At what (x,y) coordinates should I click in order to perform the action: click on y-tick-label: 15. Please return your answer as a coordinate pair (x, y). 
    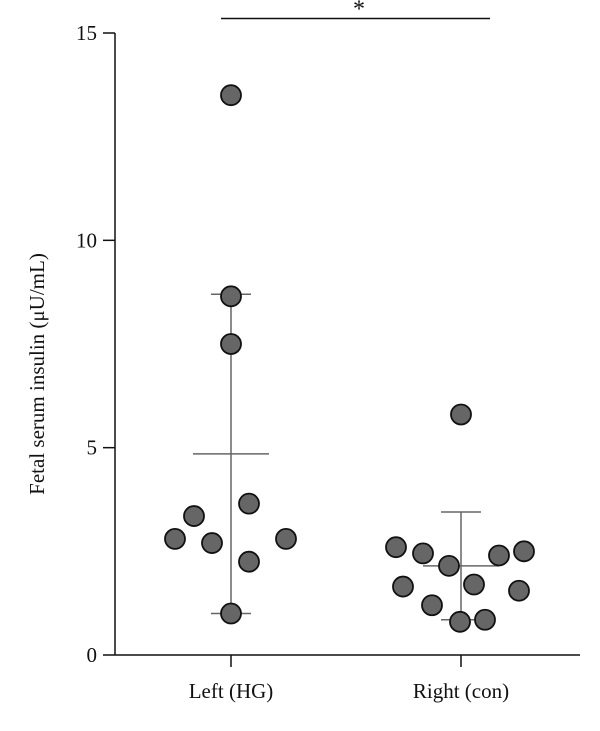
    Looking at the image, I should click on (86, 33).